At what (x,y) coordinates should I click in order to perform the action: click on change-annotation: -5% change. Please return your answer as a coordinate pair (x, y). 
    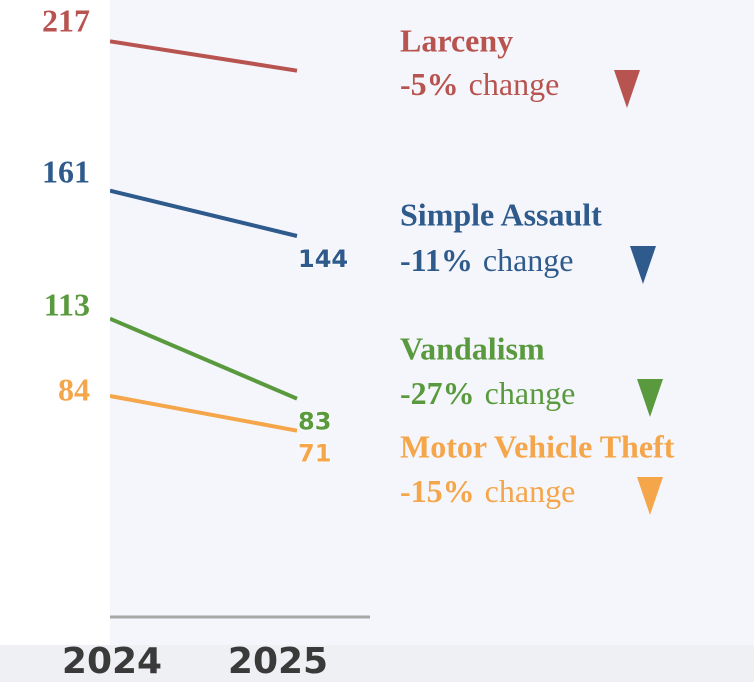
    Looking at the image, I should click on (479, 84).